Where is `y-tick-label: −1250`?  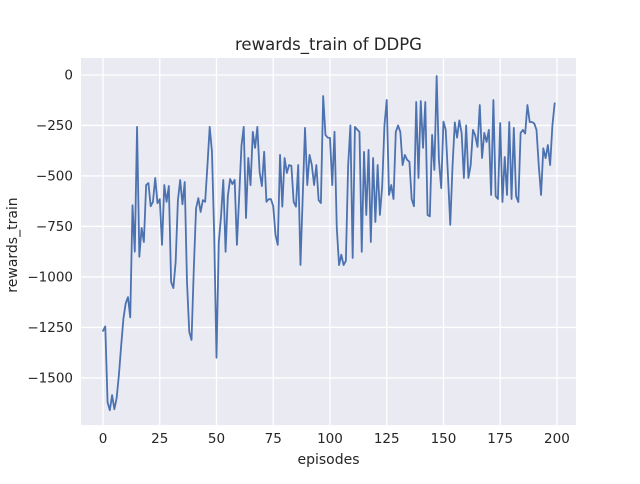
y-tick-label: −1250 is located at coordinates (50, 328).